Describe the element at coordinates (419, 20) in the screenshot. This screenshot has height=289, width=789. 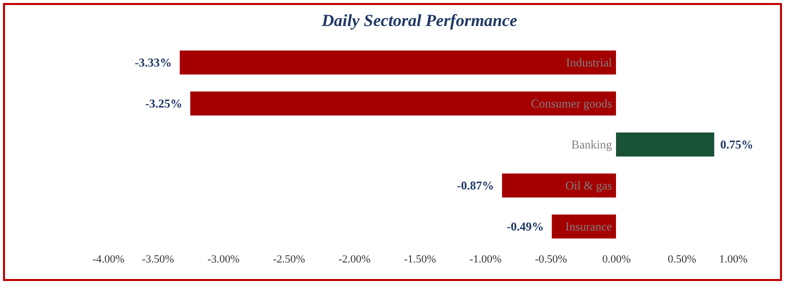
I see `chart-title: Daily Sectoral Performance` at that location.